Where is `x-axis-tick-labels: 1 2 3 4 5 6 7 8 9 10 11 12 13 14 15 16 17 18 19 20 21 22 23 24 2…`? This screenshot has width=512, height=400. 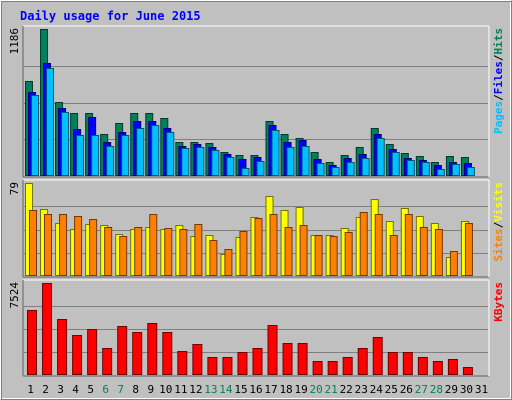
x-axis-tick-labels: 1 2 3 4 5 6 7 8 9 10 11 12 13 14 15 16 17 18 19 20 21 22 23 24 2… is located at coordinates (257, 389).